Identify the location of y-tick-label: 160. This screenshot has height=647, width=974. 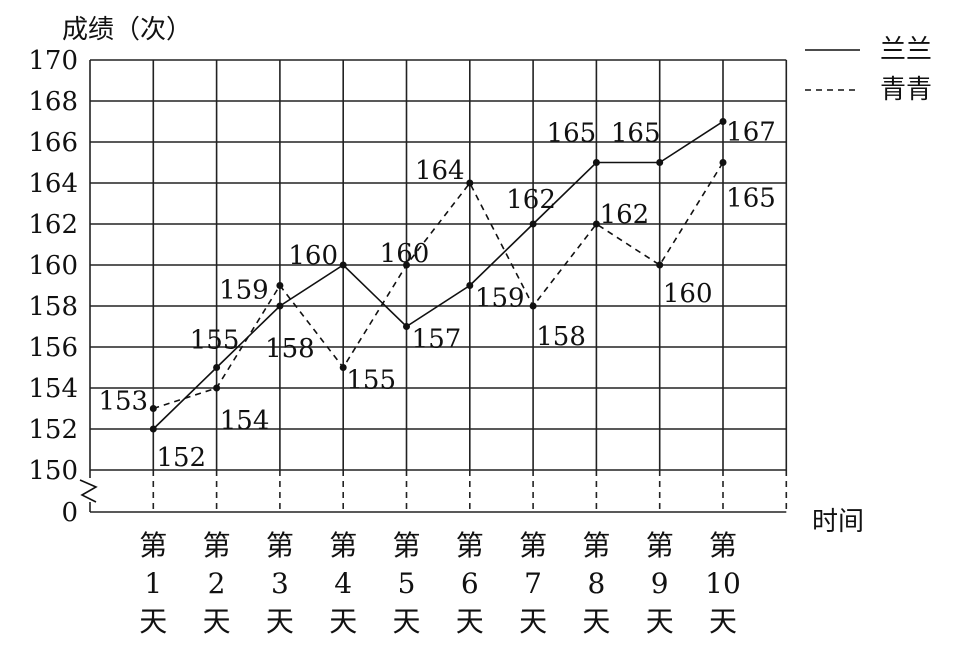
(53, 266).